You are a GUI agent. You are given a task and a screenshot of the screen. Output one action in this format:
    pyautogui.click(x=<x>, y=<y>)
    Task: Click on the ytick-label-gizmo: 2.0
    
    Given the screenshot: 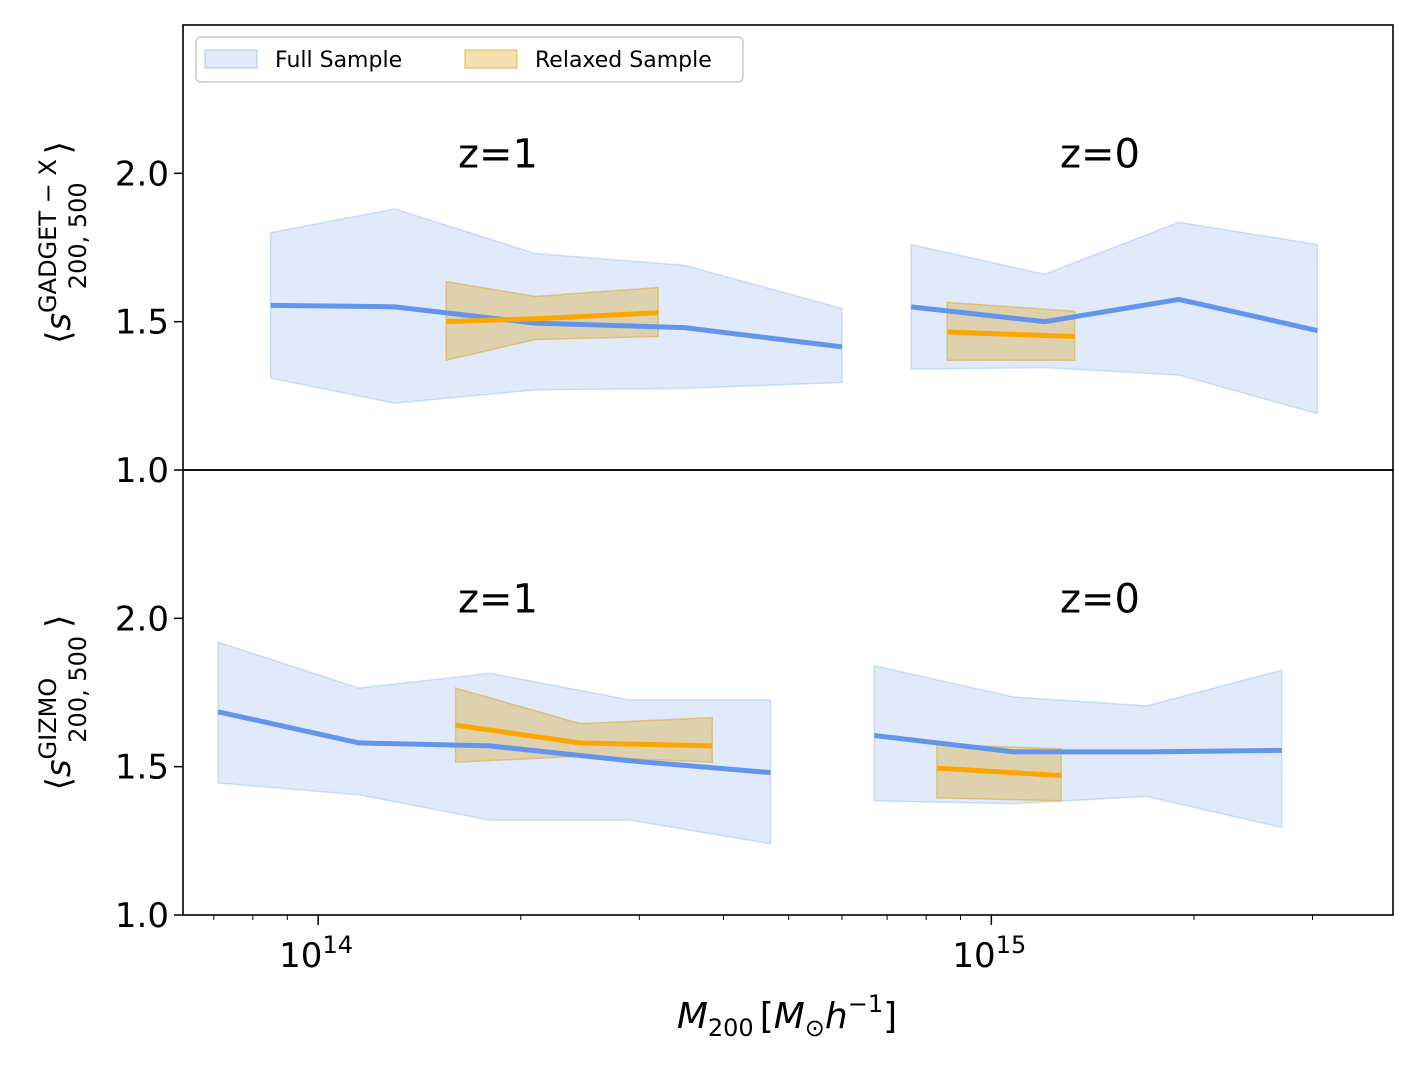 What is the action you would take?
    pyautogui.click(x=142, y=619)
    